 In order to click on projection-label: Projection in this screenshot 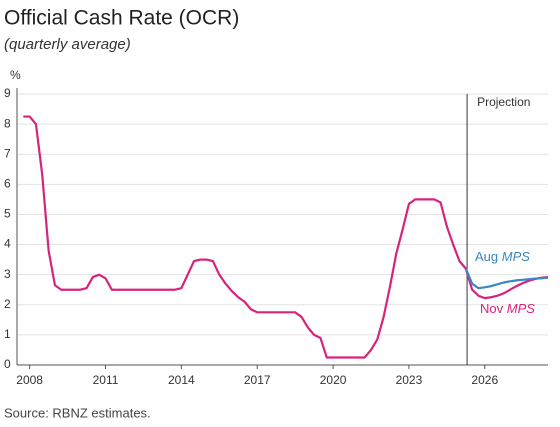, I will do `click(503, 102)`.